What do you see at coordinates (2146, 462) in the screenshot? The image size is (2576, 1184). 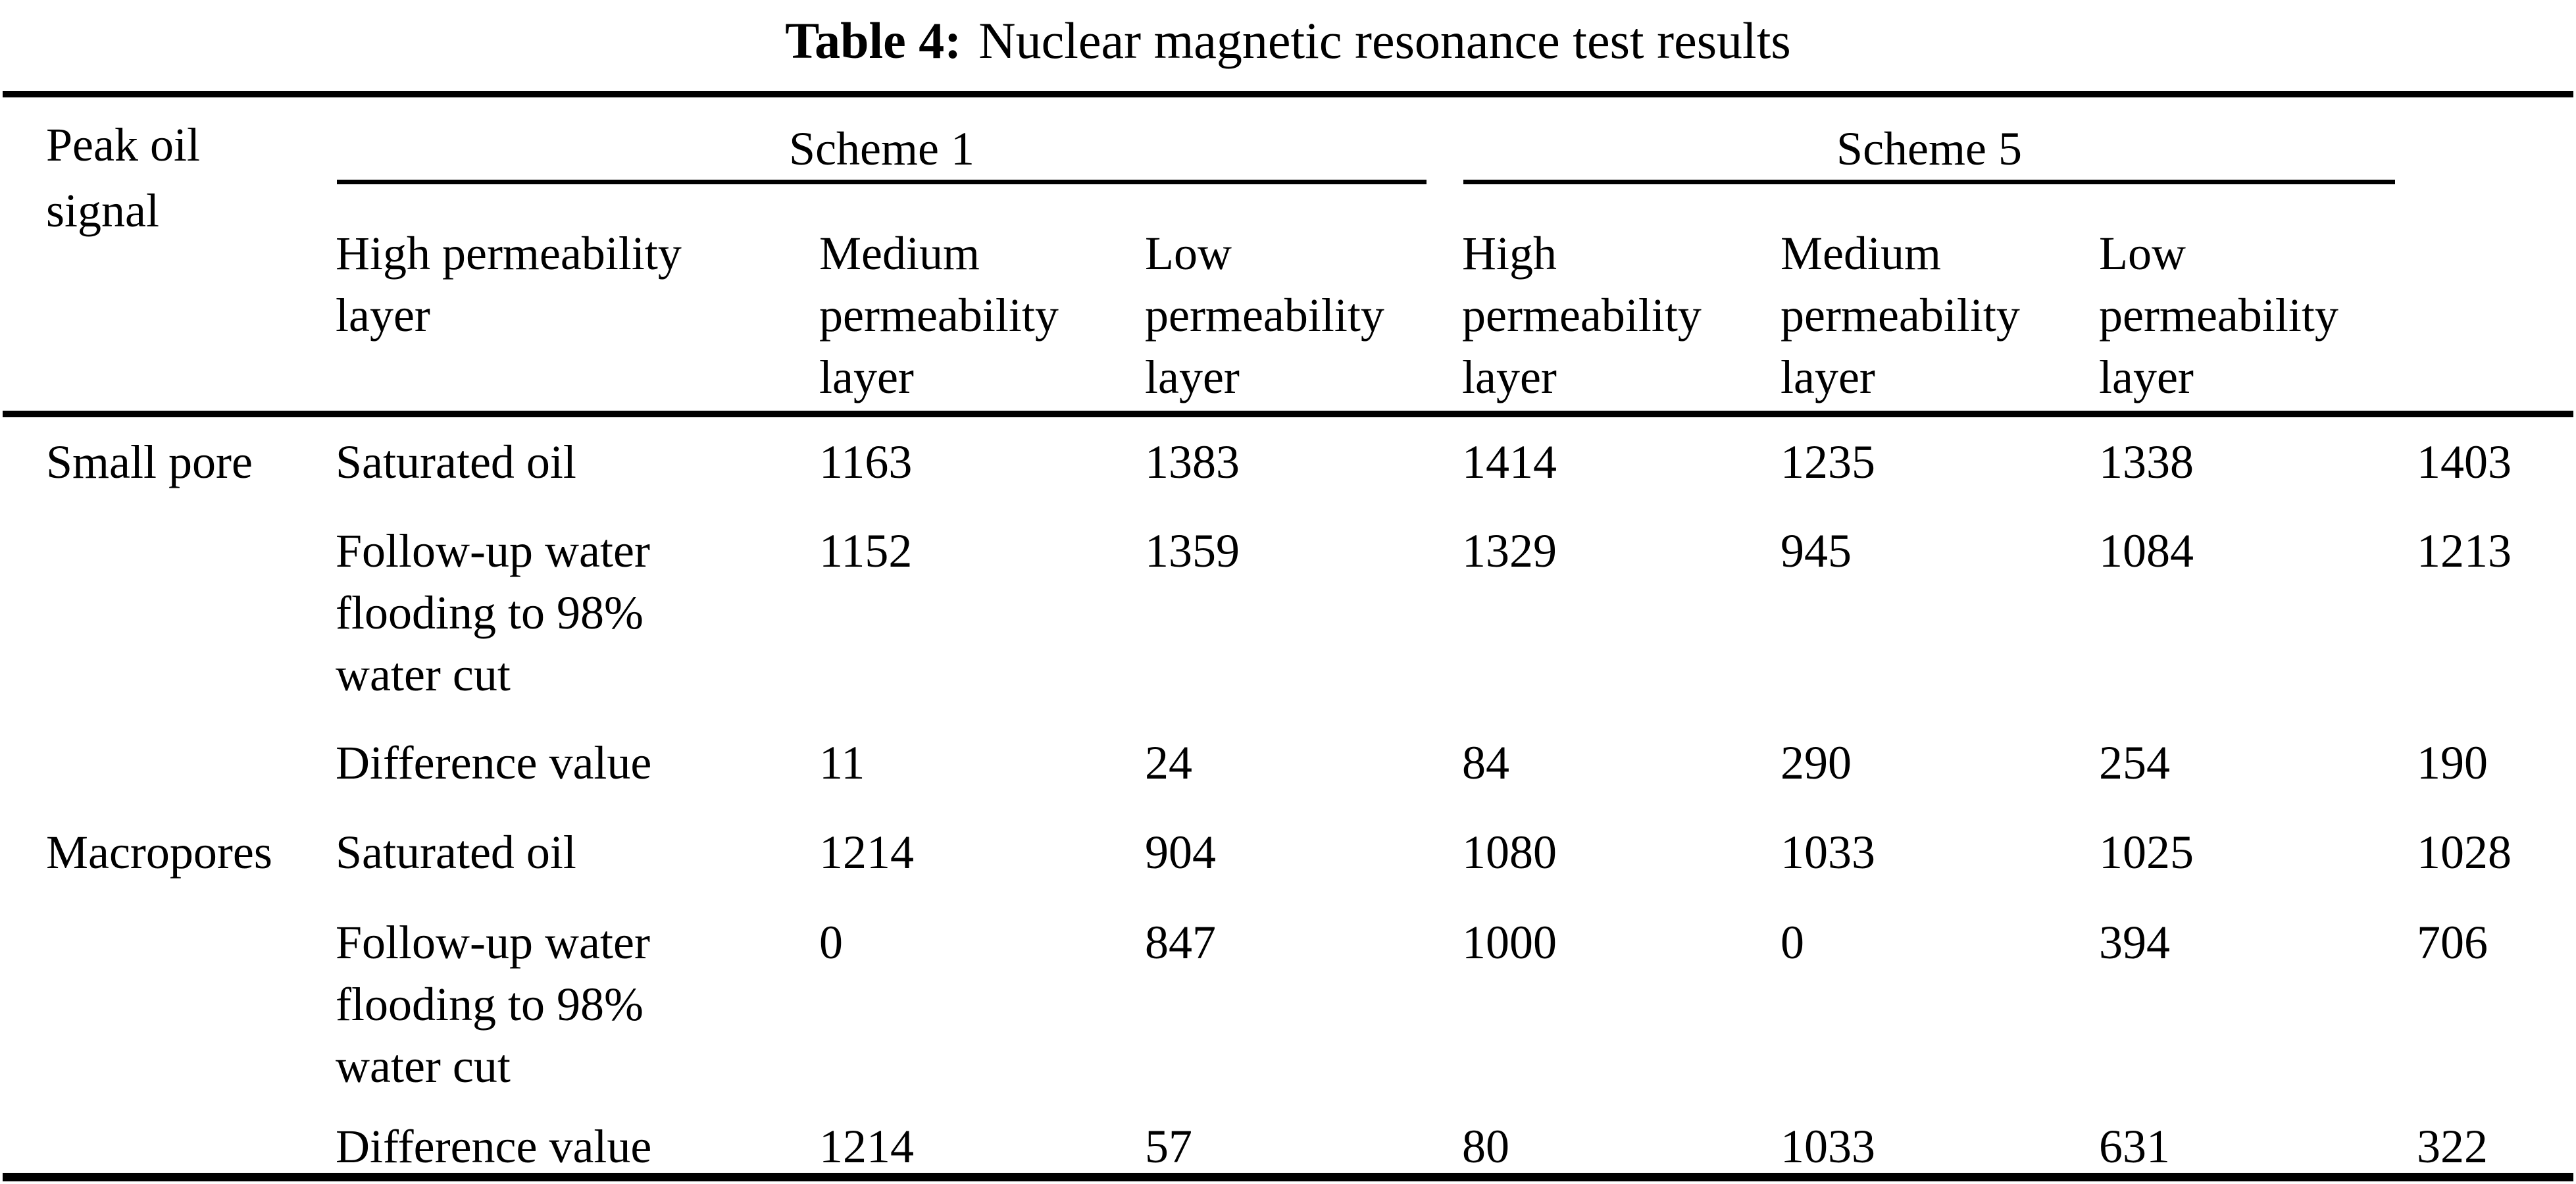 I see `value-cell: 1338` at bounding box center [2146, 462].